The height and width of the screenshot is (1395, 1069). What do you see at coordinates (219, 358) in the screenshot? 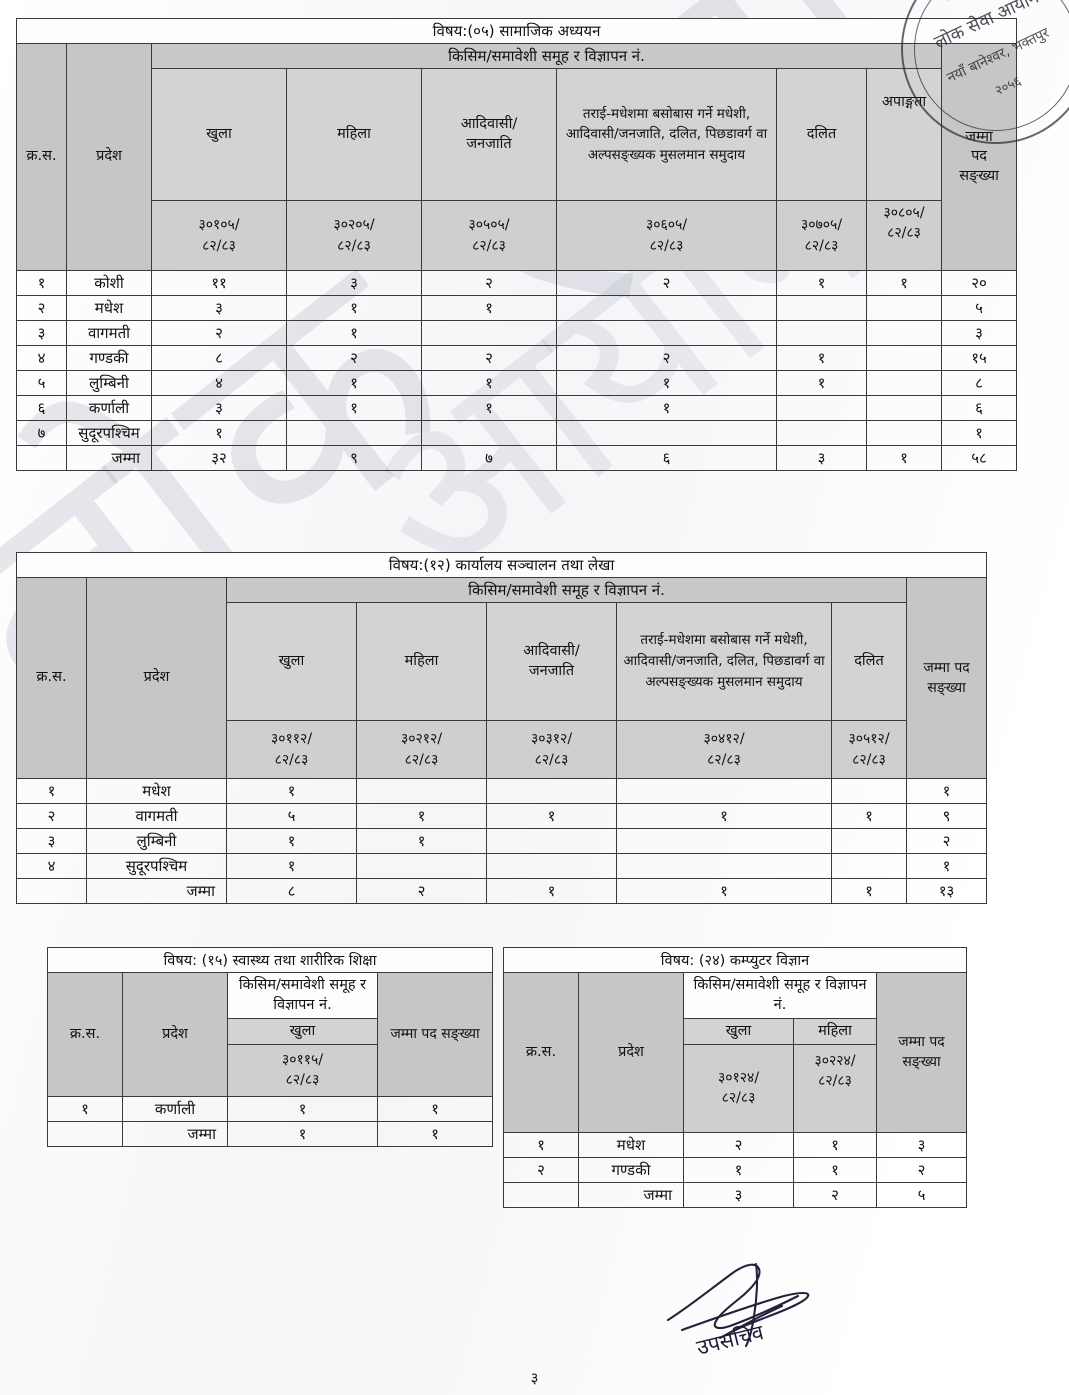
I see `cell-open: ८` at bounding box center [219, 358].